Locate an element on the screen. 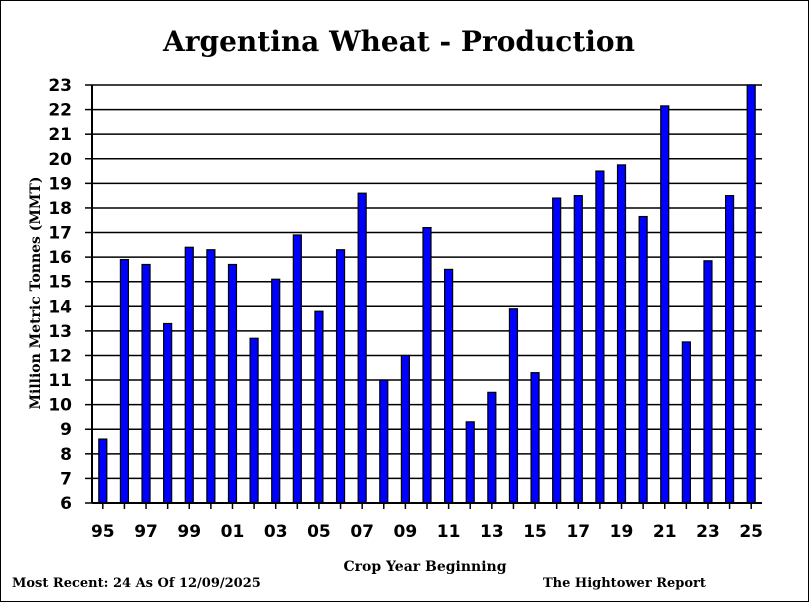 The image size is (809, 602). x-tick-label-03: 03 is located at coordinates (276, 532).